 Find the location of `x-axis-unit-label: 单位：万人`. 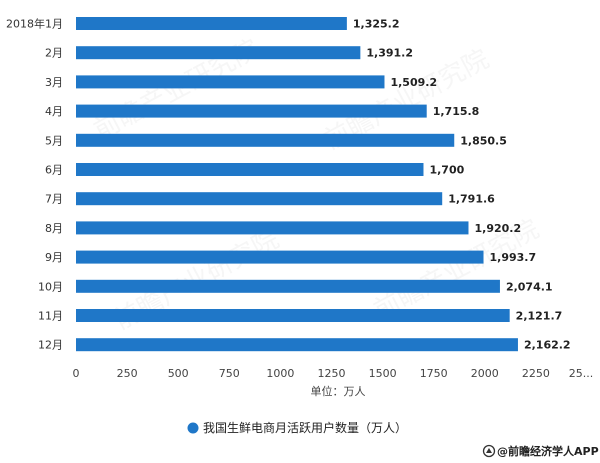

x-axis-unit-label: 单位：万人 is located at coordinates (338, 391).